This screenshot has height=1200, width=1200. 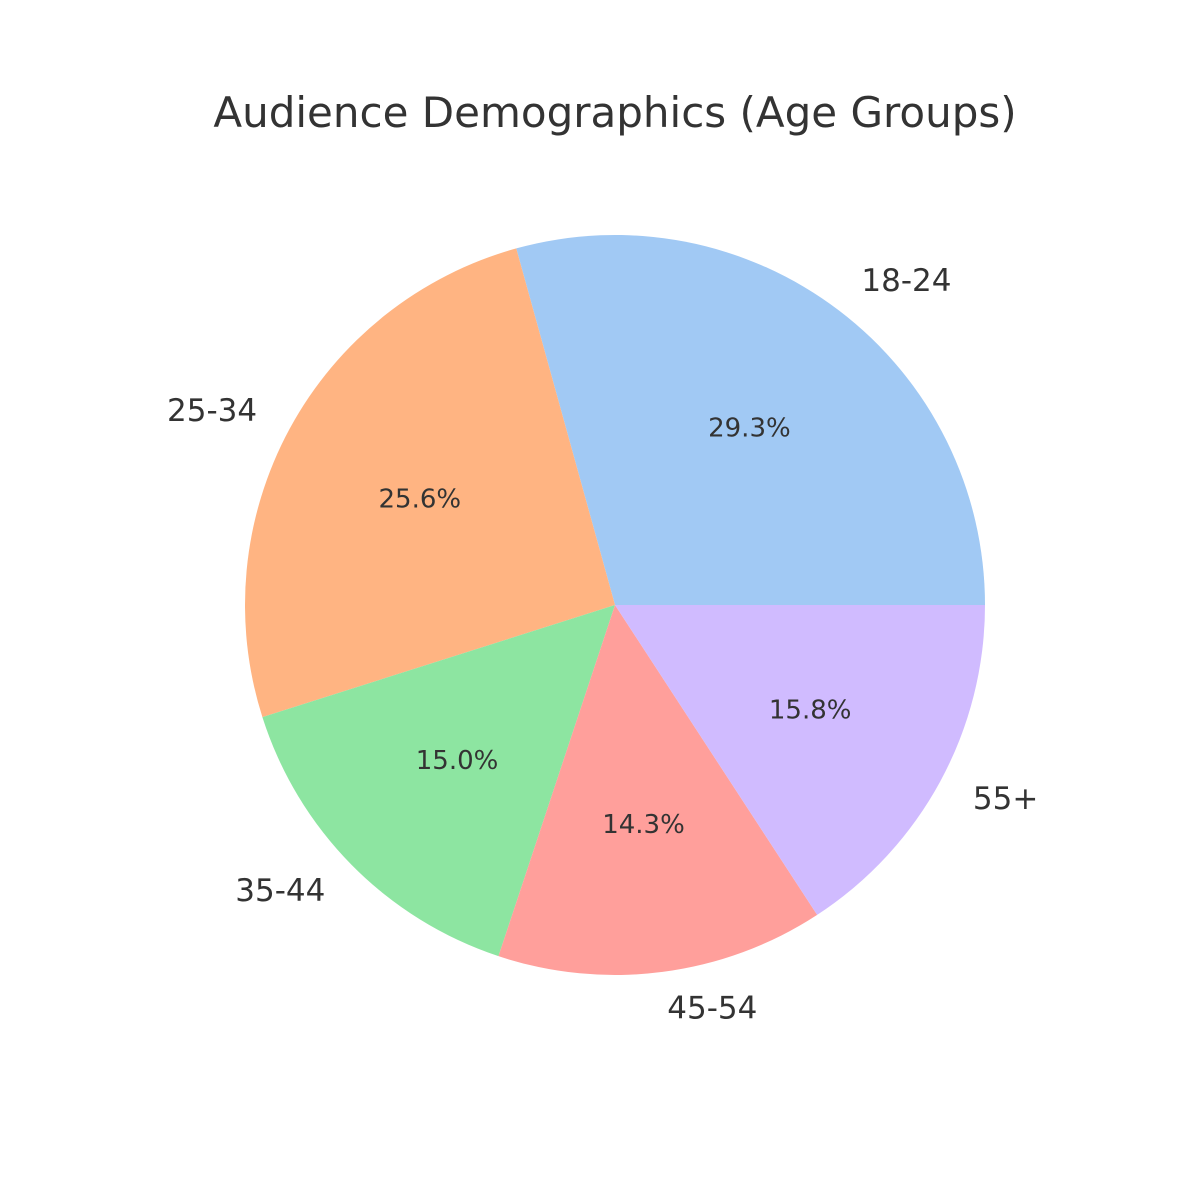 I want to click on pie-slice-55plus, so click(x=800, y=760).